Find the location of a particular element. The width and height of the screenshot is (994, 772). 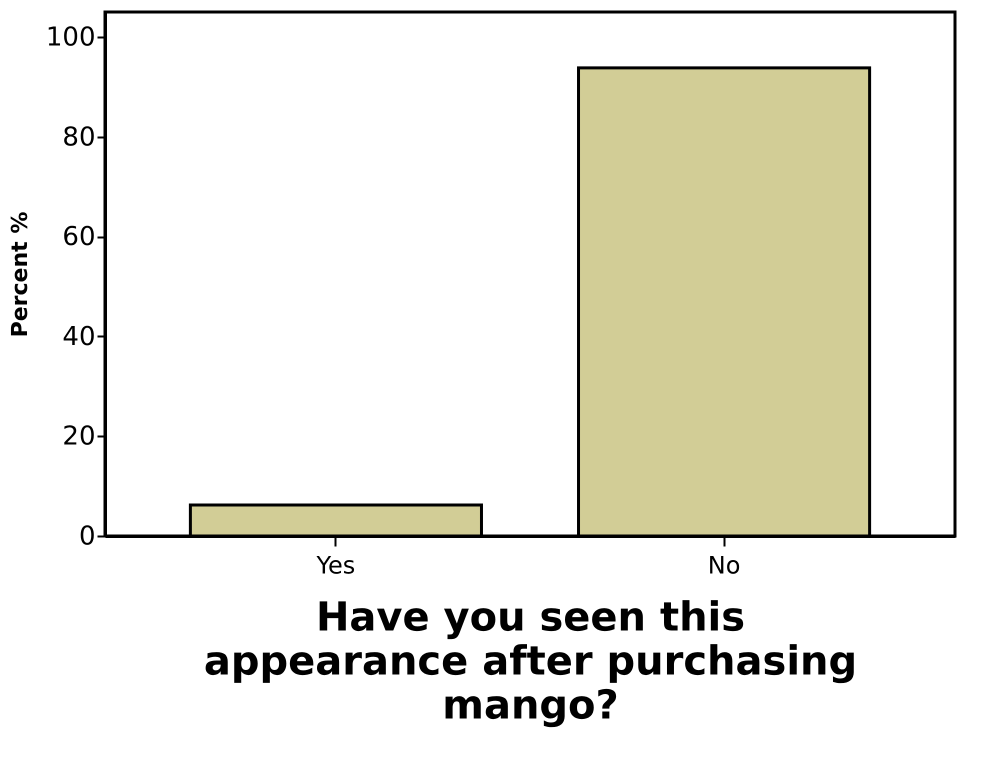

x-tick-label: Yes is located at coordinates (336, 566).